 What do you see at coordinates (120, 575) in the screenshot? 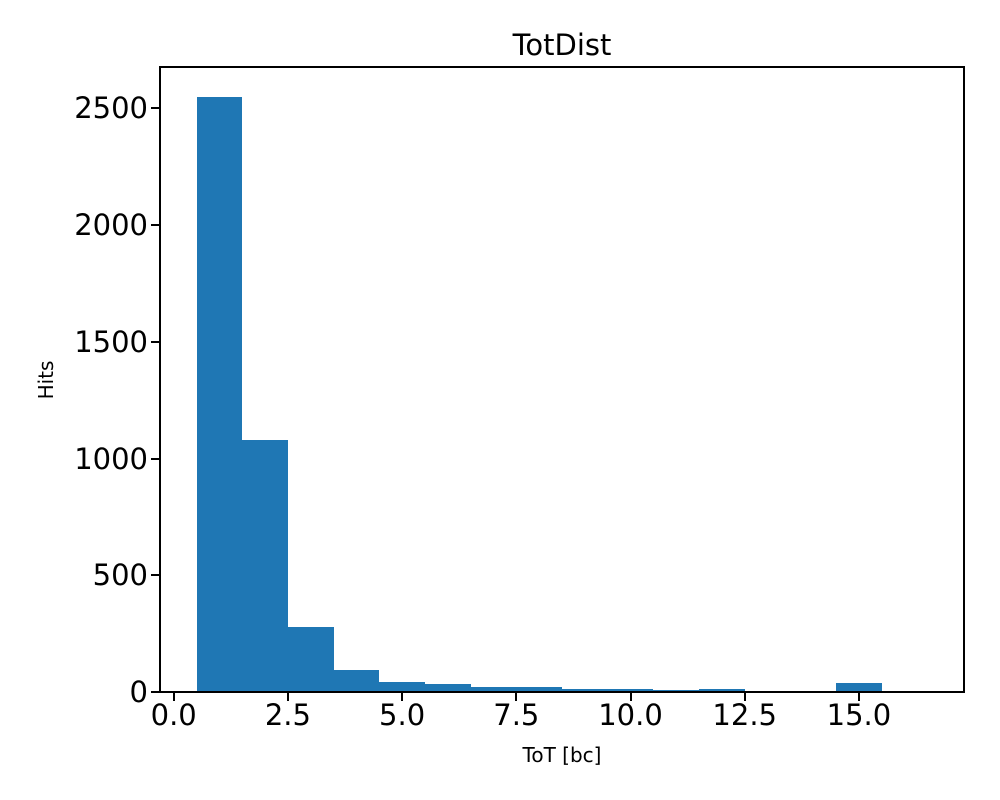
I see `y-tick-label: 500` at bounding box center [120, 575].